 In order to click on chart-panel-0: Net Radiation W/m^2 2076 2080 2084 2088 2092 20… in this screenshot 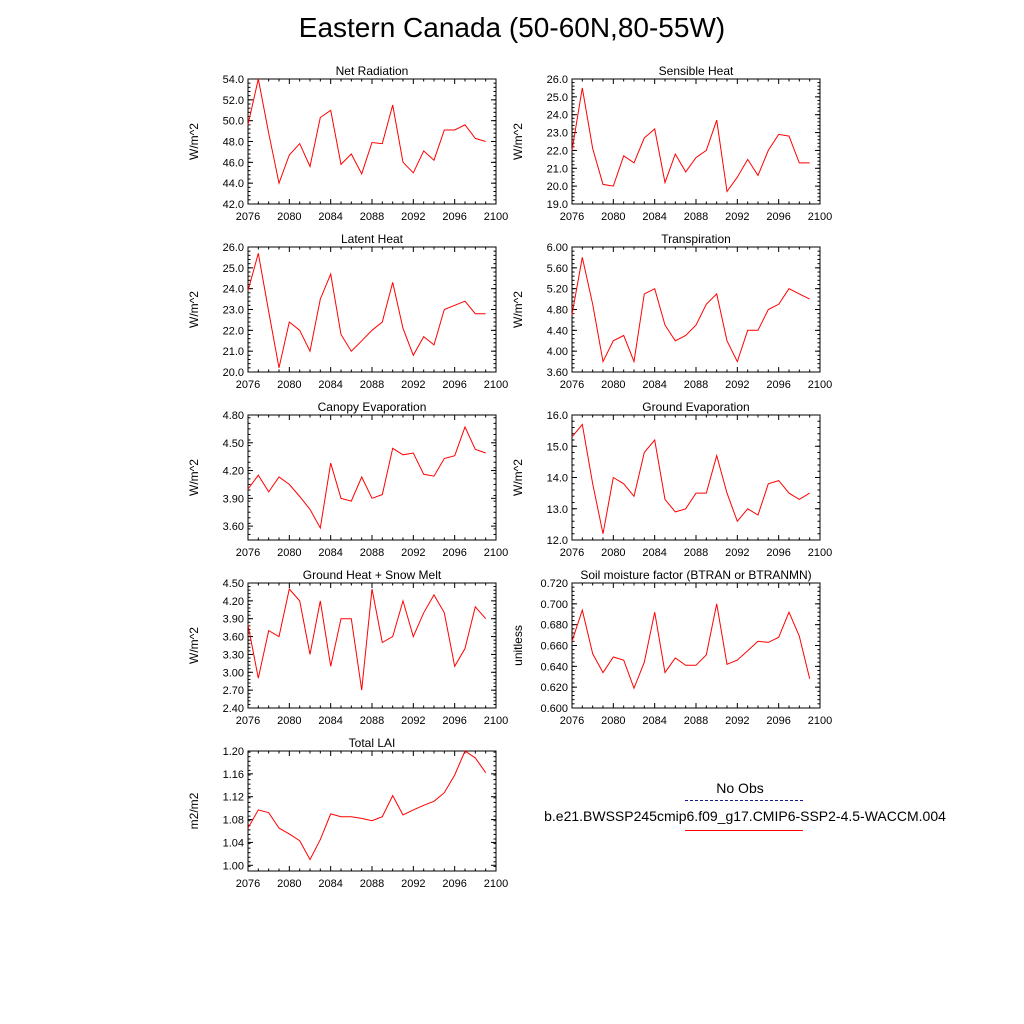, I will do `click(347, 143)`.